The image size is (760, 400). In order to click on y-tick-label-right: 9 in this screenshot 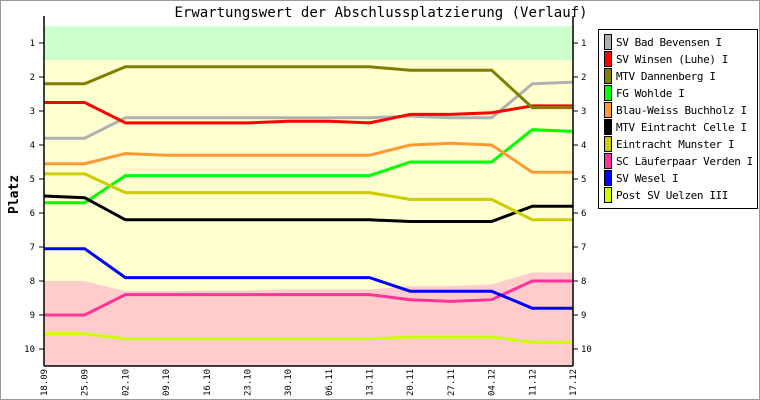, I will do `click(583, 316)`.